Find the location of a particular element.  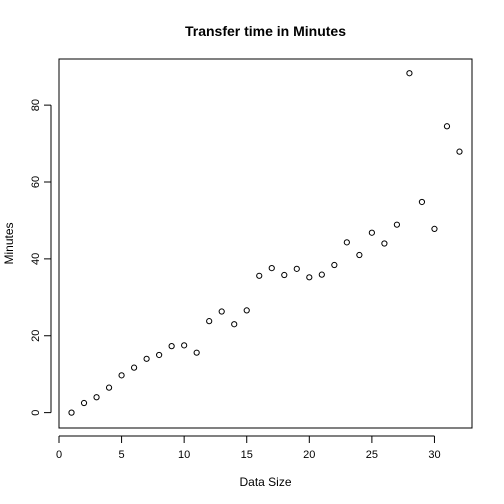

x-tick-label: 30 is located at coordinates (434, 455).